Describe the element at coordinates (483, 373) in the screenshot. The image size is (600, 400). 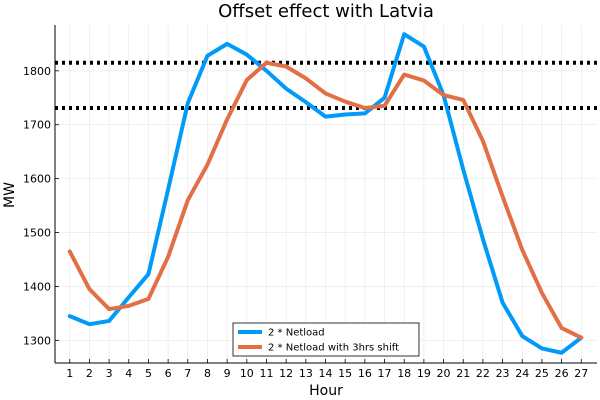
I see `x-tick-label: 22` at that location.